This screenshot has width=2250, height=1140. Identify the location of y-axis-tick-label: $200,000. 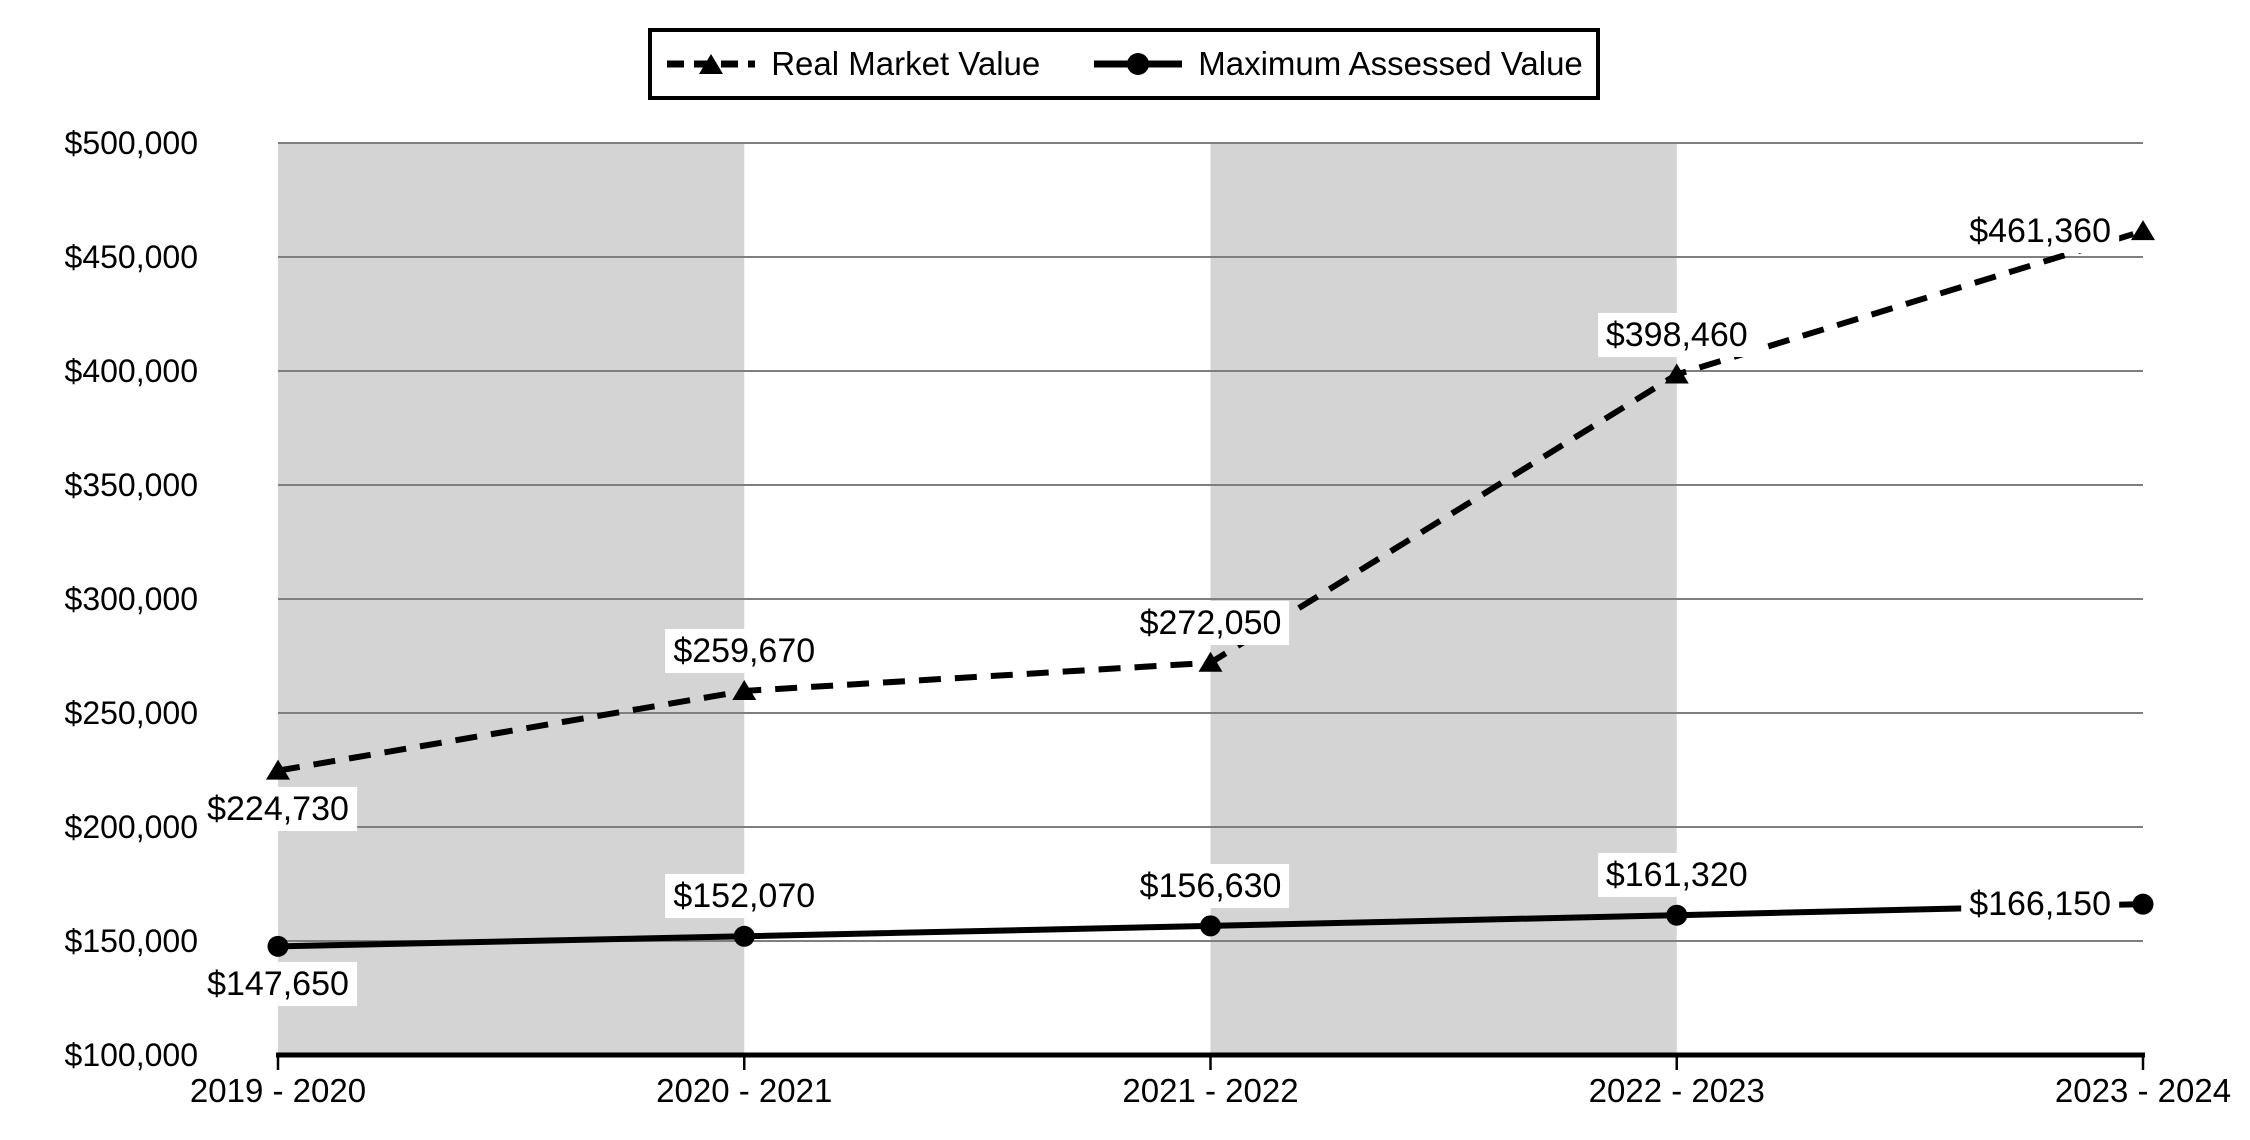
(131, 827).